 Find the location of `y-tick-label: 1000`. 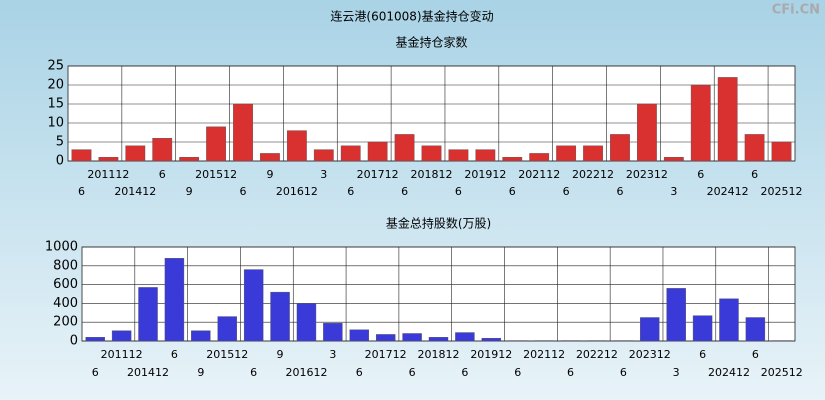

y-tick-label: 1000 is located at coordinates (61, 247).